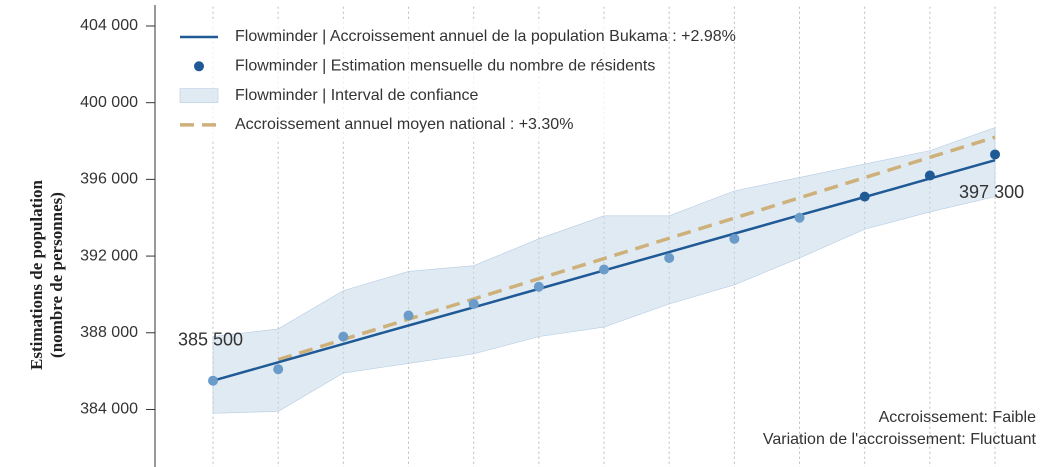  Describe the element at coordinates (418, 80) in the screenshot. I see `legend-background` at that location.